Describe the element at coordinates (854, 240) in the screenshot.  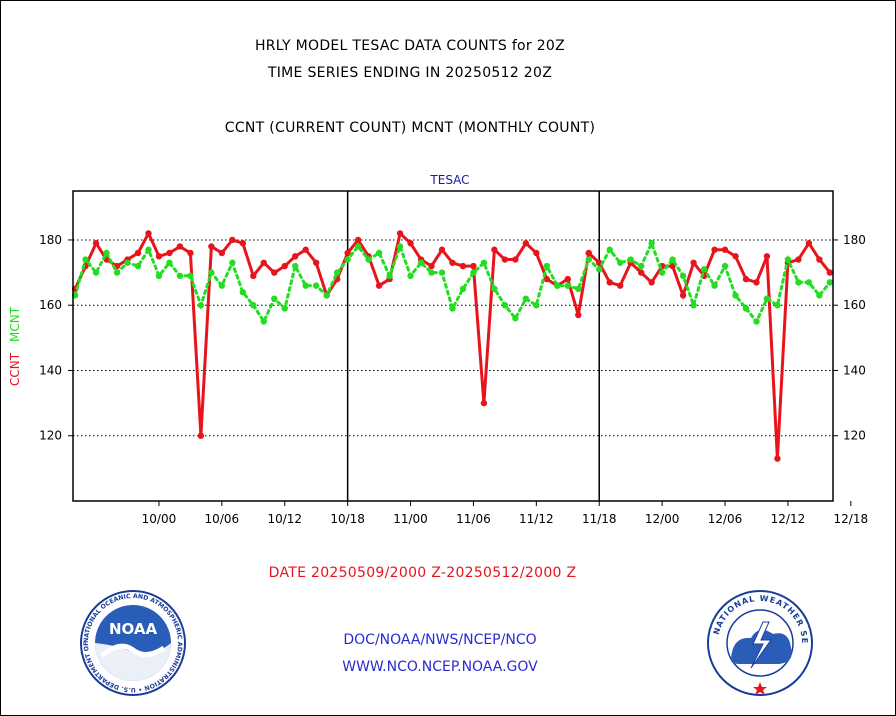
I see `y-tick-label-right: 180` at that location.